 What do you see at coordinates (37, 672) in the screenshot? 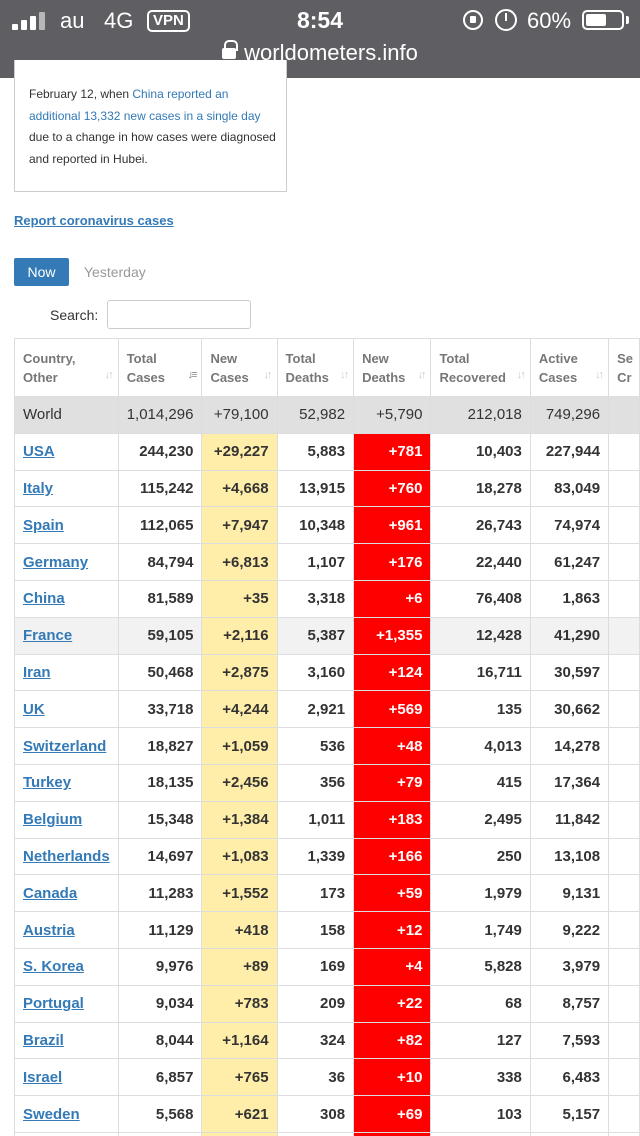
I see `country-link: Iran` at bounding box center [37, 672].